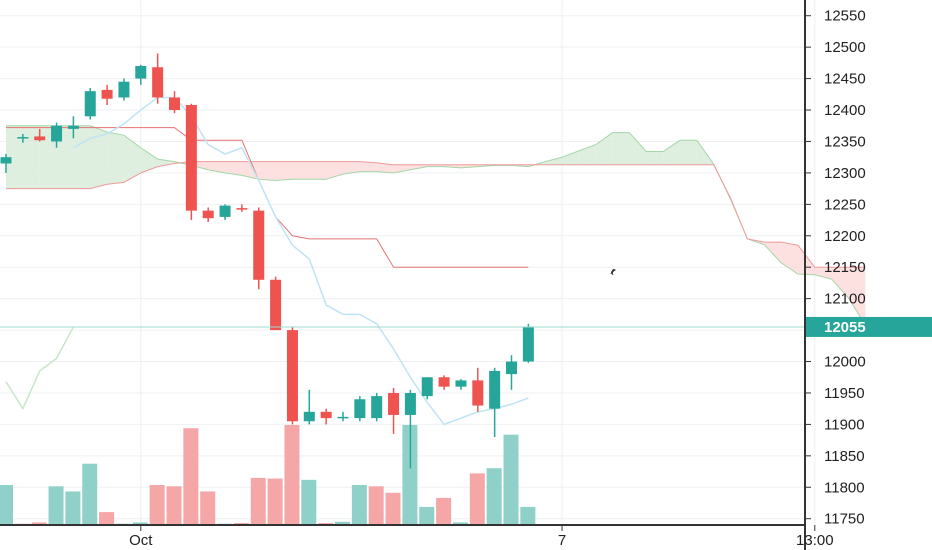 The image size is (932, 550). I want to click on price-tick-label: 12150, so click(845, 267).